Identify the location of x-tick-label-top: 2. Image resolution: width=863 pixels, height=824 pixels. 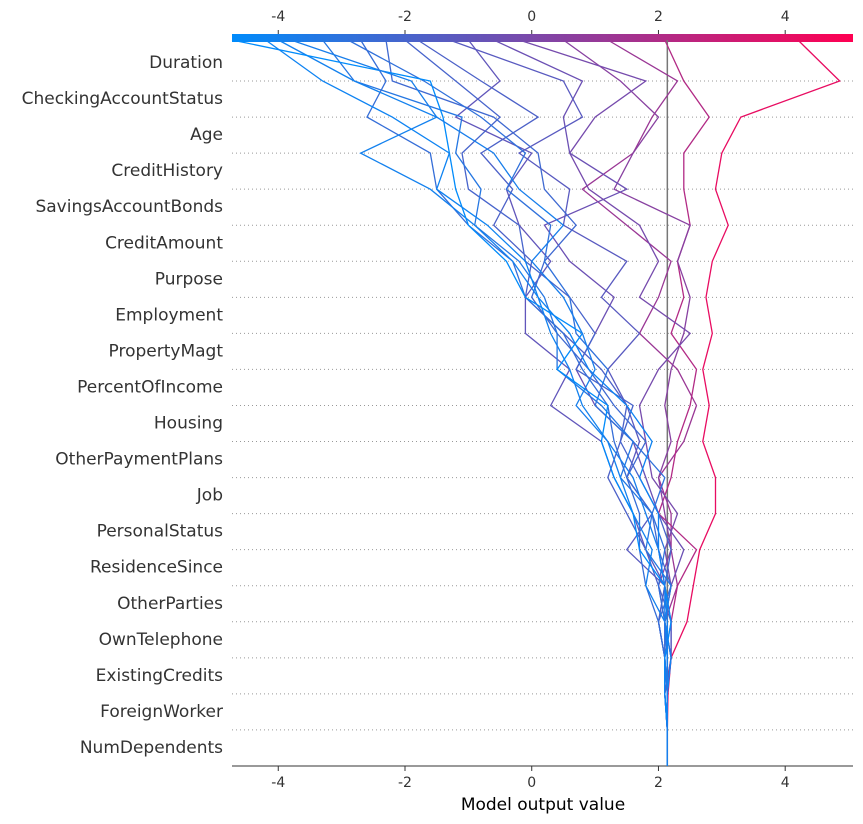
(658, 17).